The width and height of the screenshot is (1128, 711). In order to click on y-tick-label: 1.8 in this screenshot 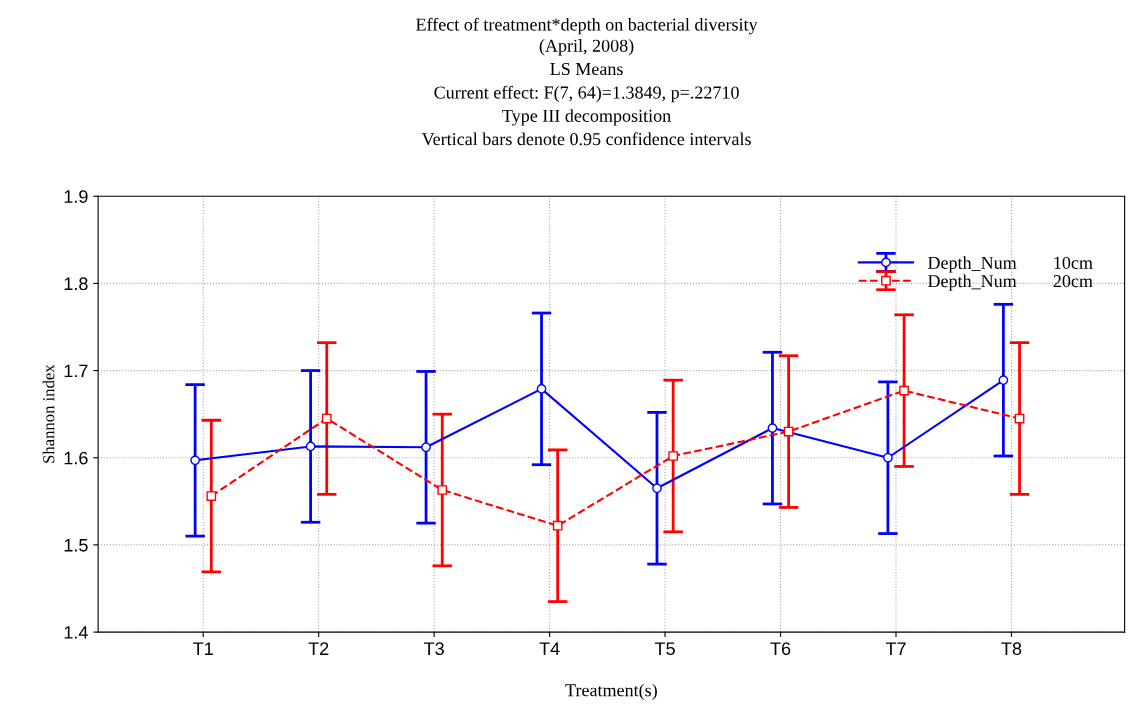, I will do `click(76, 284)`.